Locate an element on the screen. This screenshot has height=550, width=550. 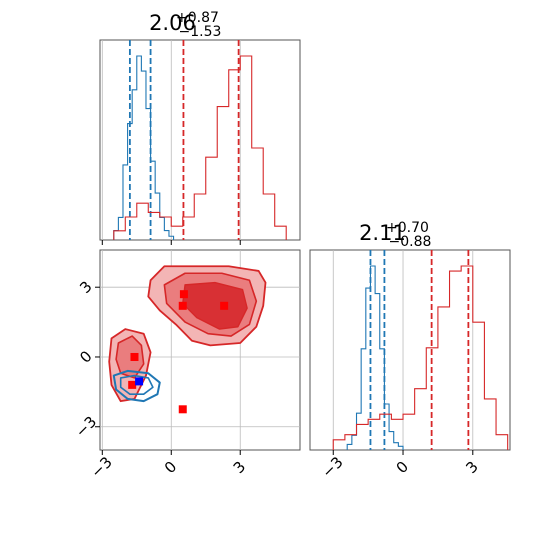
title-top-left: 2.06 +0.87 −1.53 is located at coordinates (186, 23).